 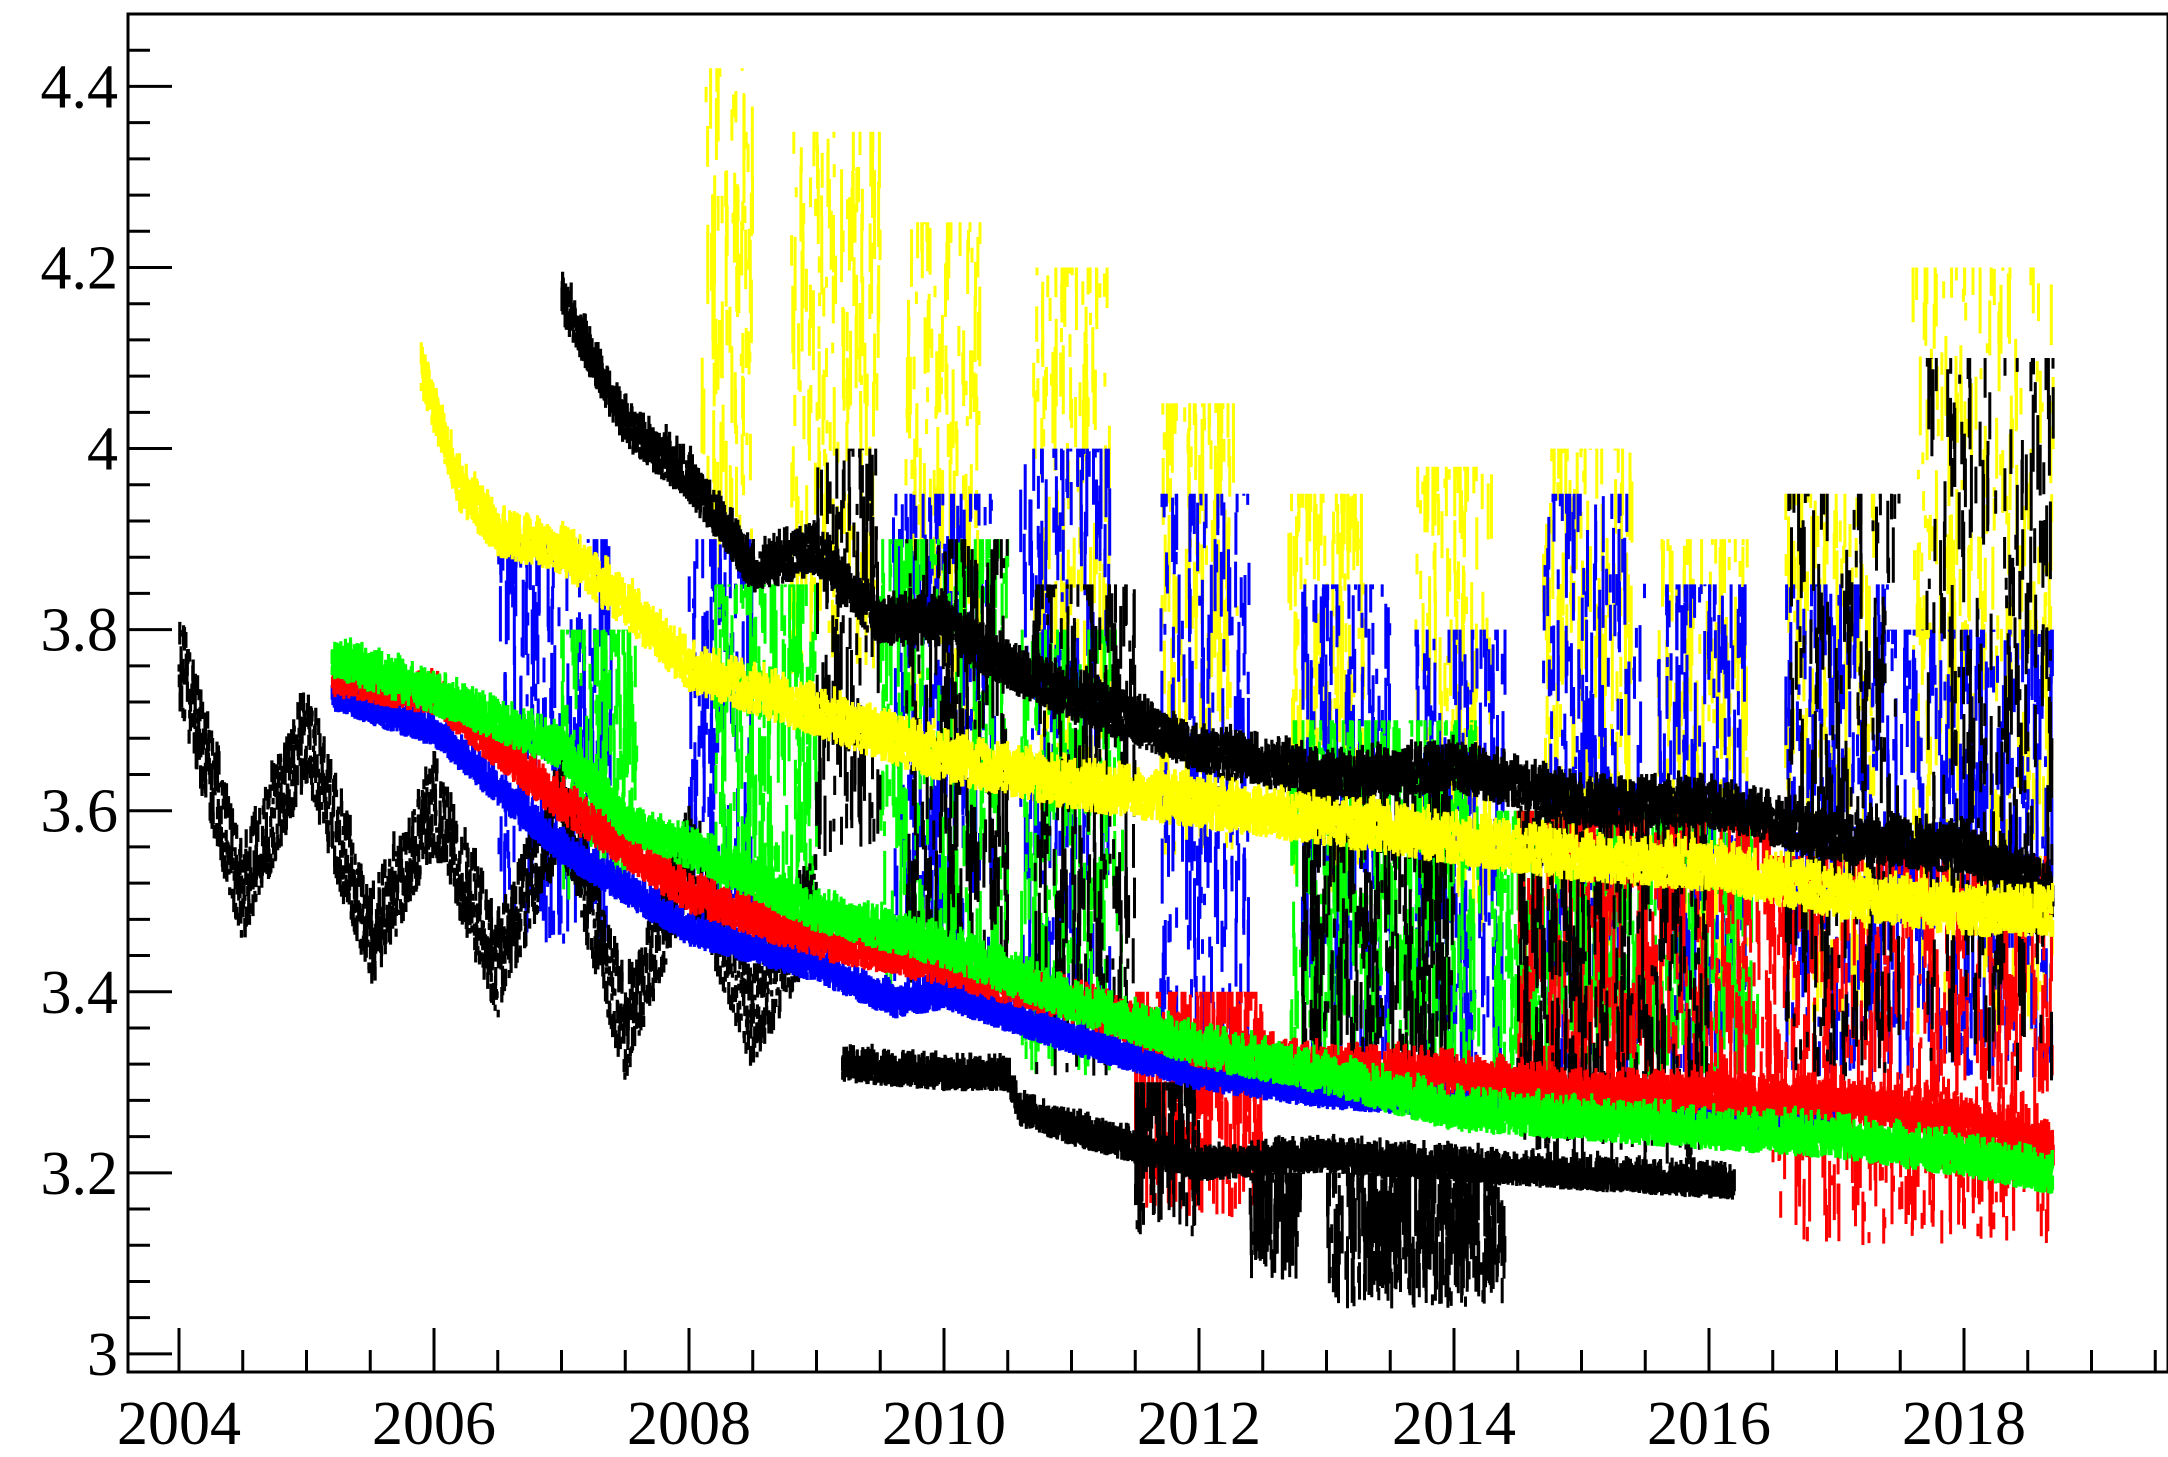 What do you see at coordinates (434, 1423) in the screenshot?
I see `x-tick-label: 2006` at bounding box center [434, 1423].